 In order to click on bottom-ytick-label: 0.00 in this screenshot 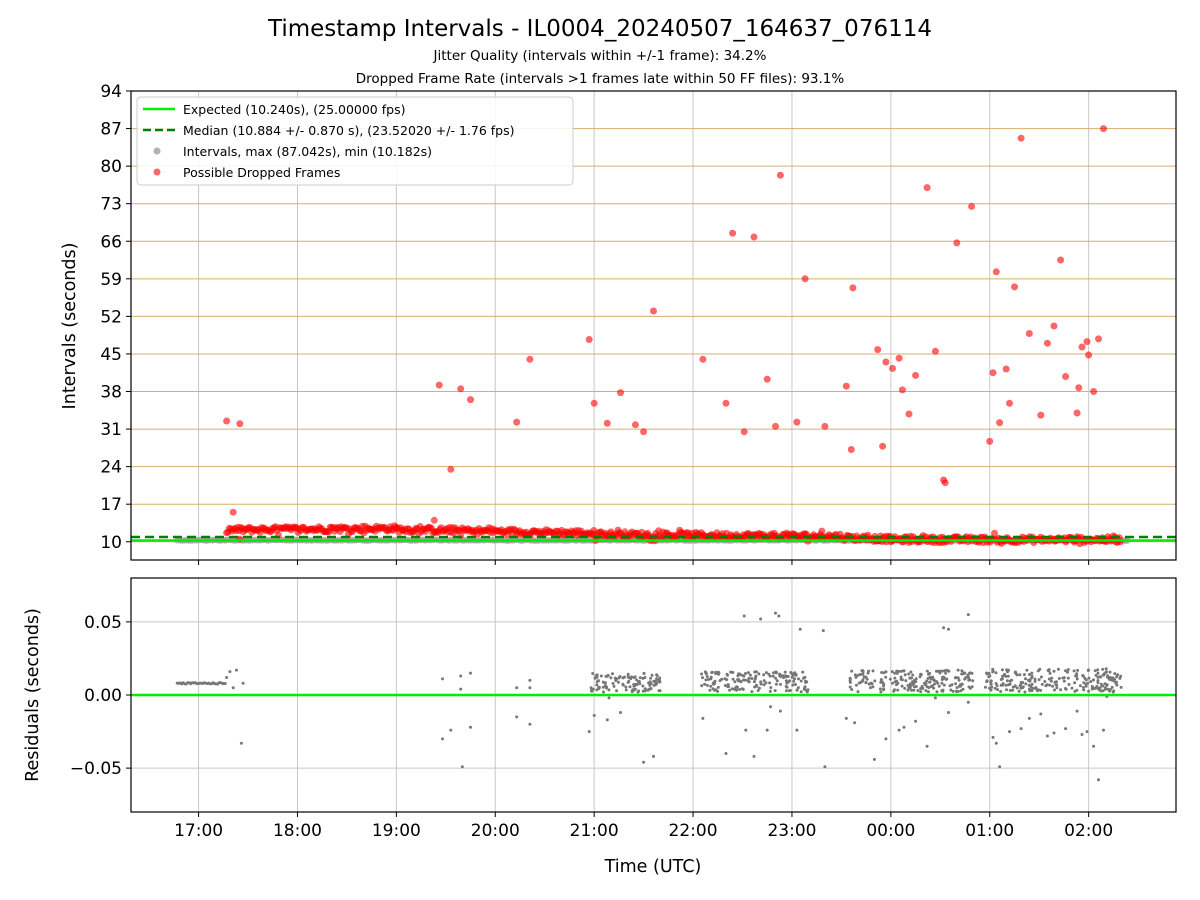, I will do `click(103, 696)`.